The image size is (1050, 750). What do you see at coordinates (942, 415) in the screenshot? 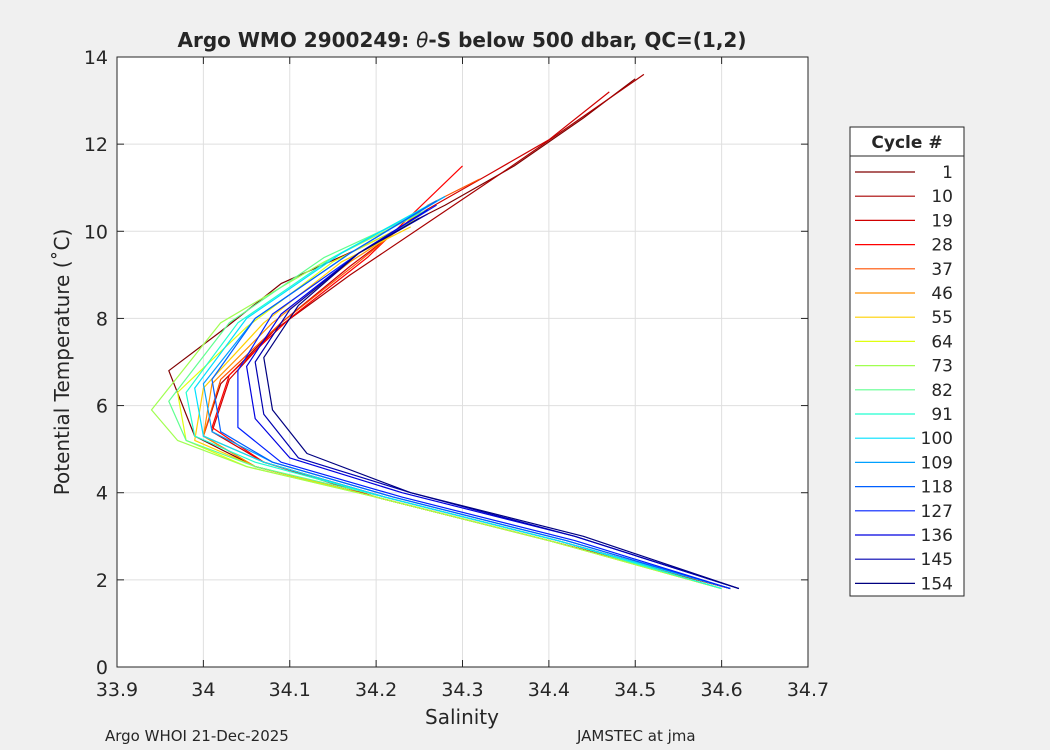
I see `legend-label: 91` at bounding box center [942, 415].